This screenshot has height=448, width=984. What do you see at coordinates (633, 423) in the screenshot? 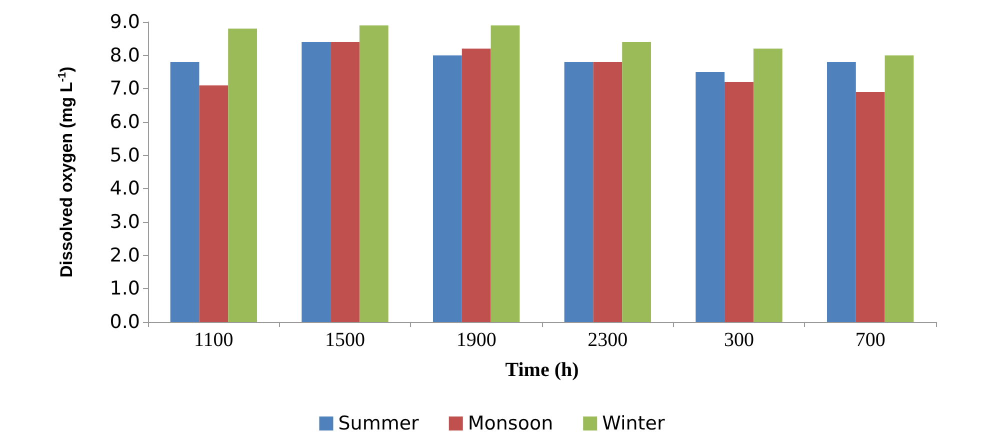
I see `legend-label: Winter` at bounding box center [633, 423].